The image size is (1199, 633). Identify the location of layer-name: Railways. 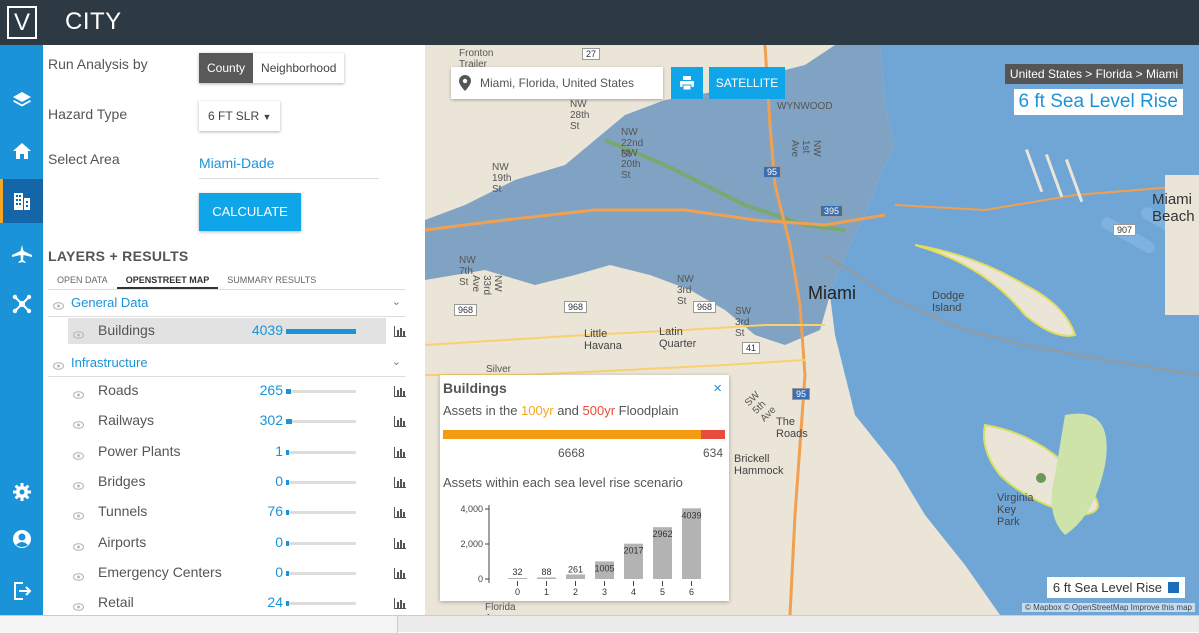
(126, 420).